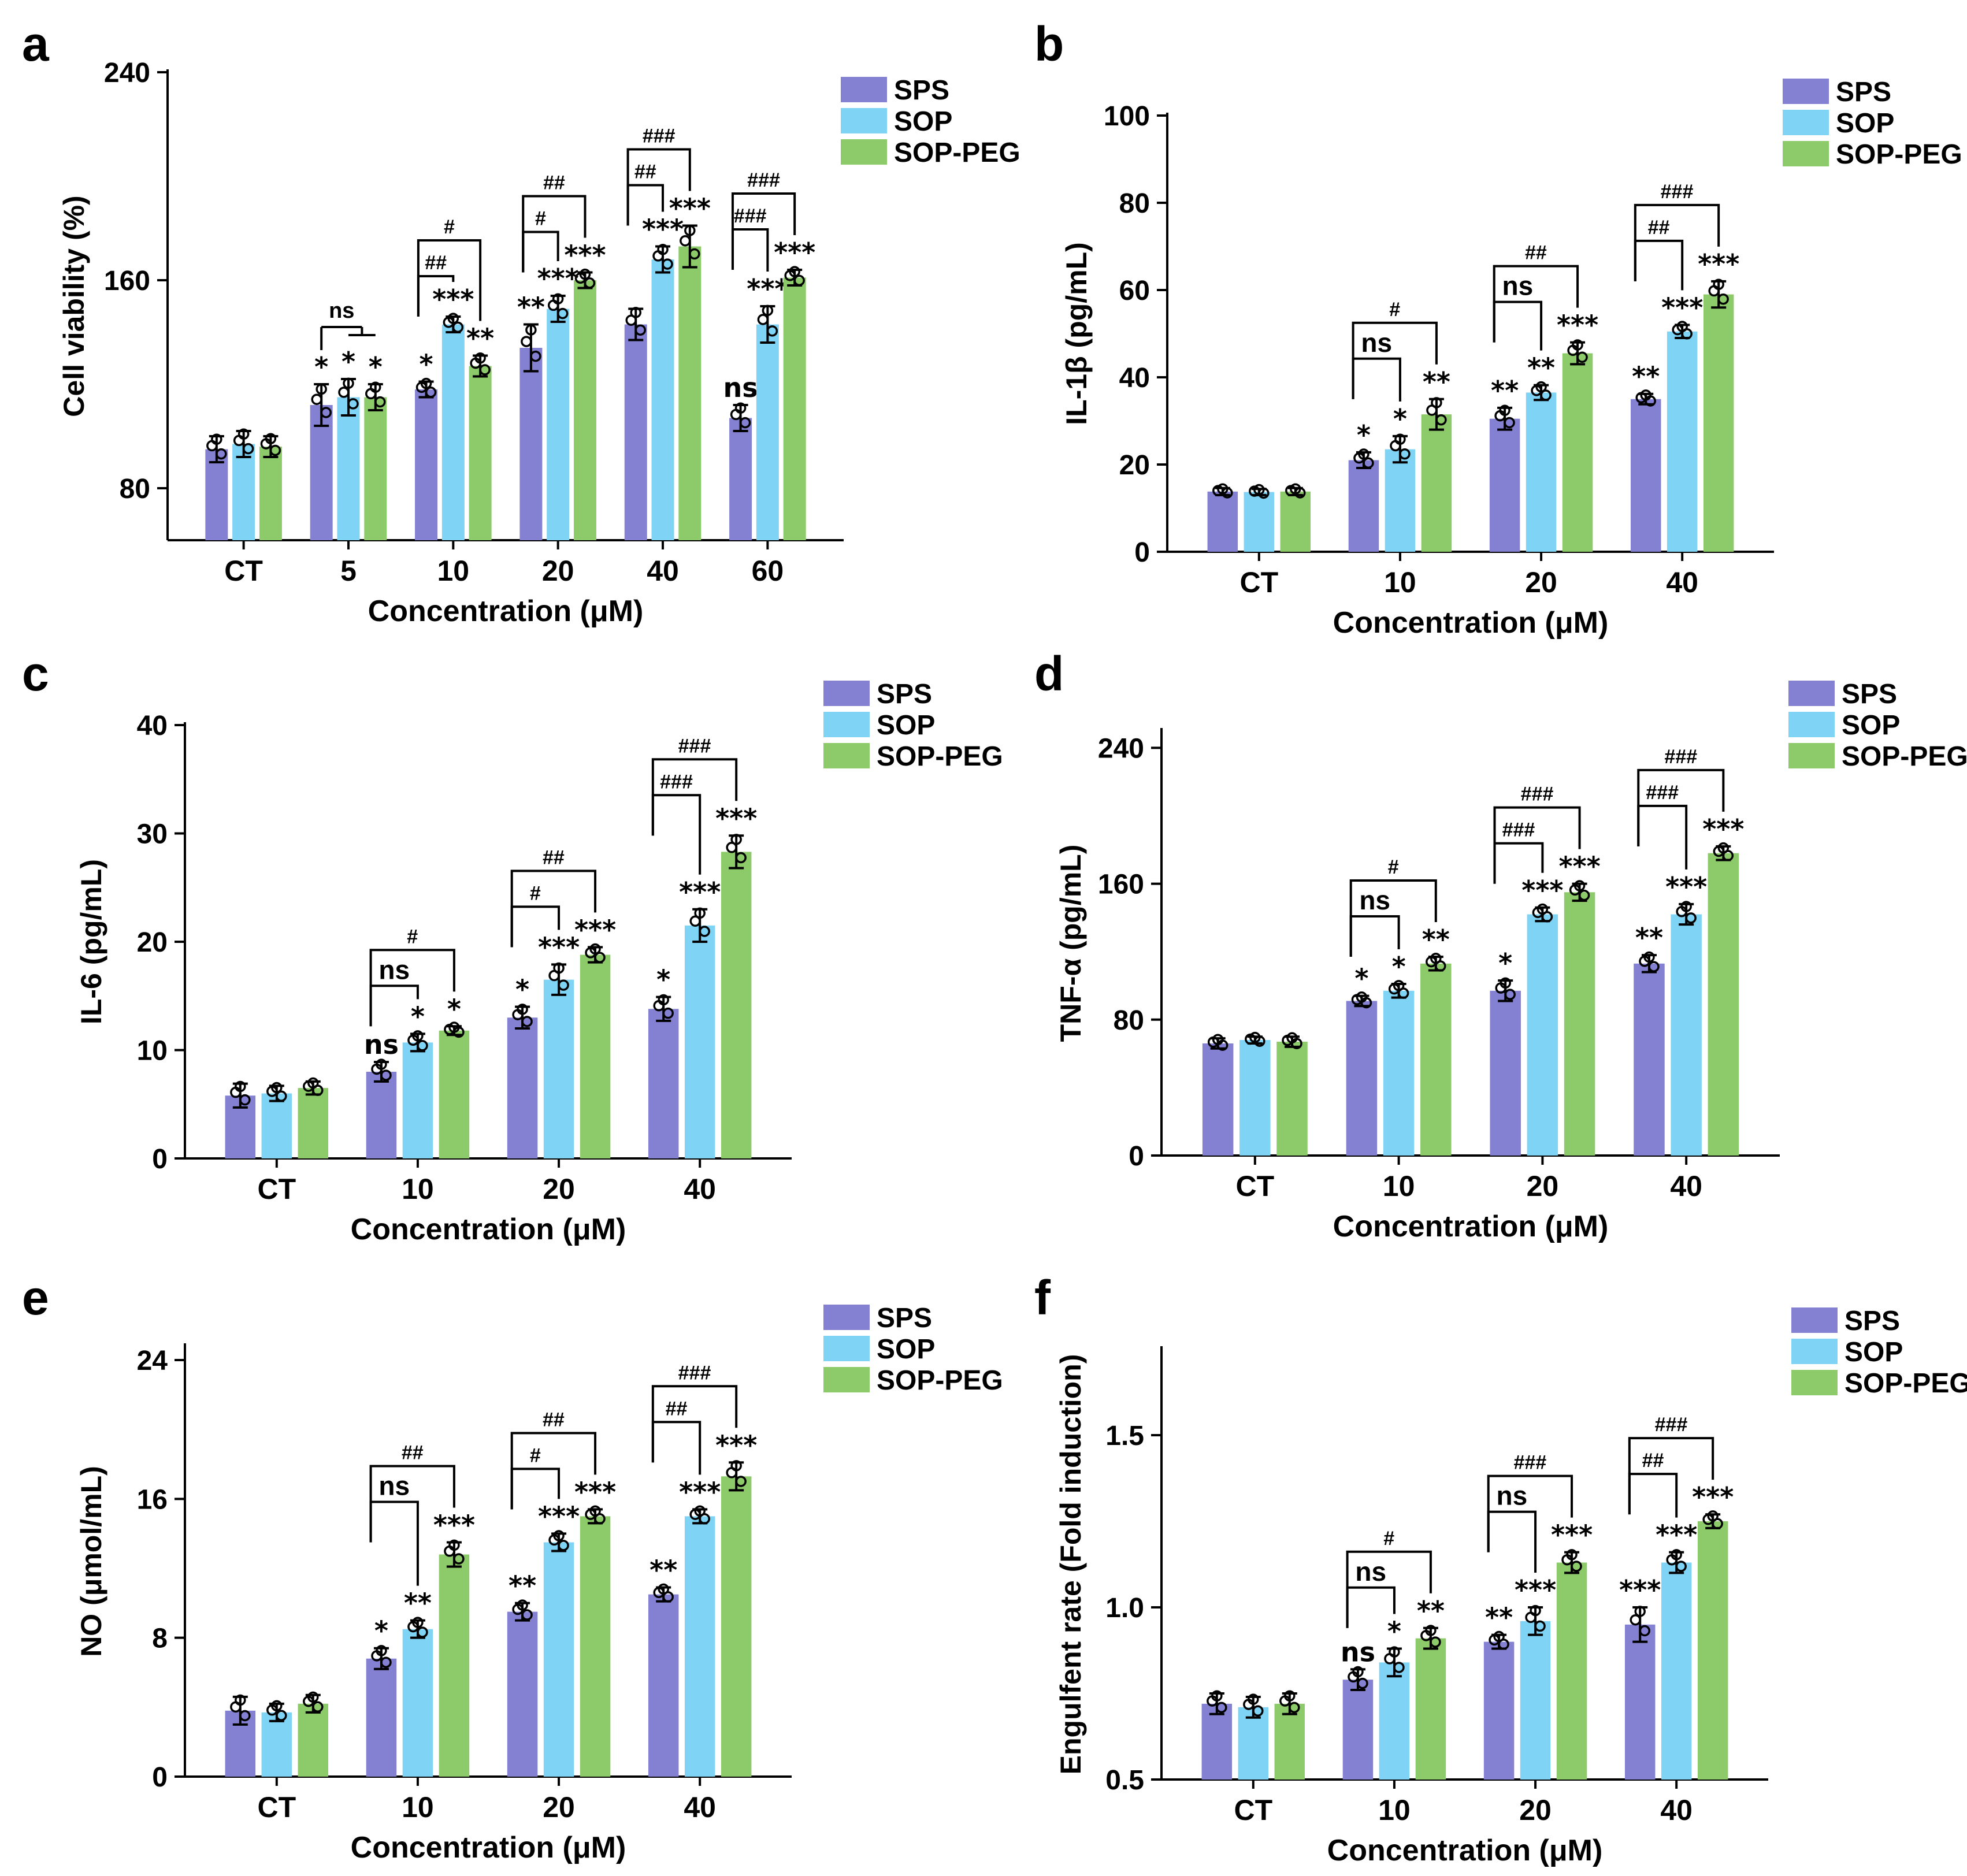 Image resolution: width=1967 pixels, height=1876 pixels. I want to click on y-tick-label: 1.5, so click(1124, 1436).